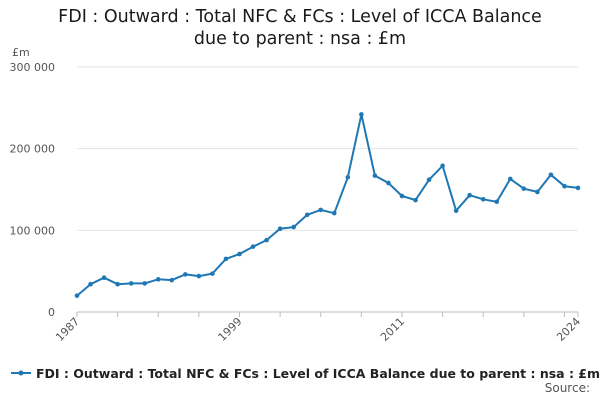 This screenshot has height=400, width=600. What do you see at coordinates (67, 329) in the screenshot?
I see `x-tick-label: 1987` at bounding box center [67, 329].